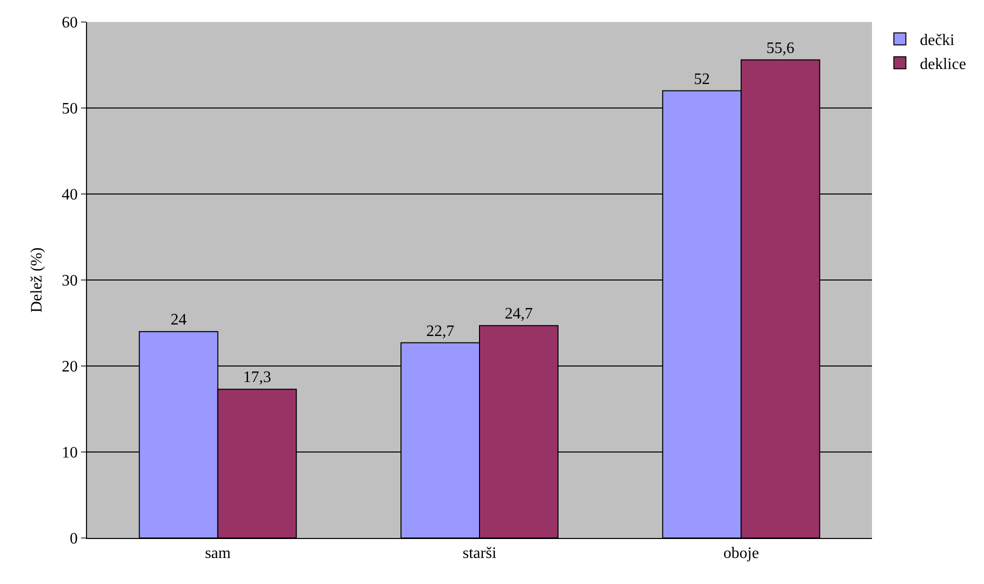 The image size is (984, 584). I want to click on data-label: 24, so click(178, 320).